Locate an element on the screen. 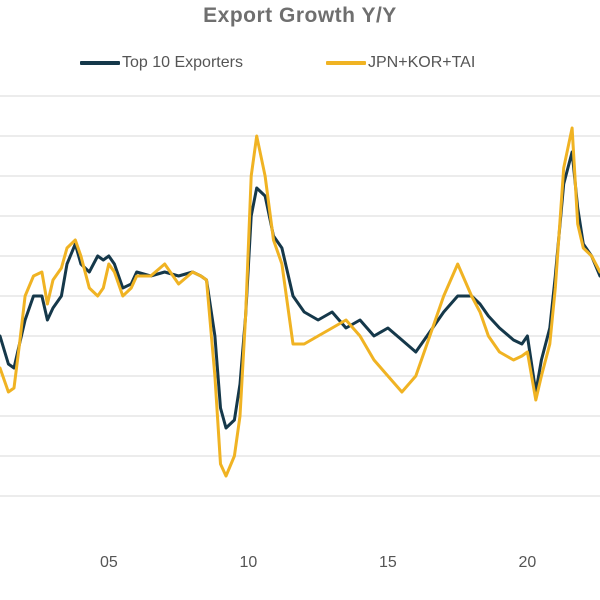 The image size is (600, 600). legend-label-jkt: JPN+KOR+TAI is located at coordinates (422, 62).